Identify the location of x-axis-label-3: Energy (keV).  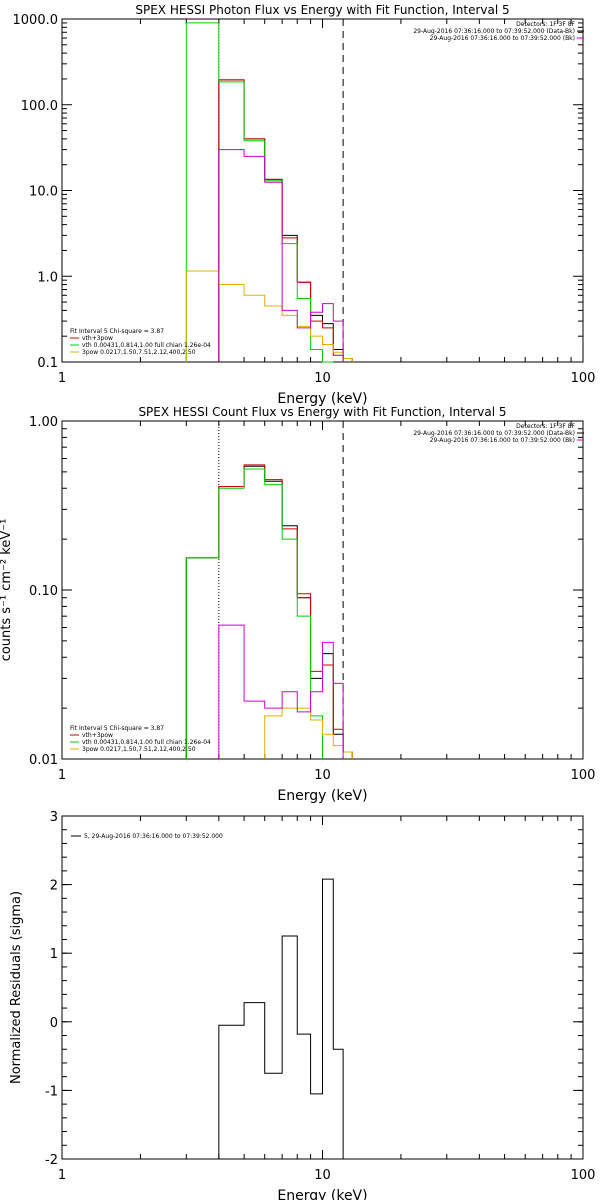
(322, 1194).